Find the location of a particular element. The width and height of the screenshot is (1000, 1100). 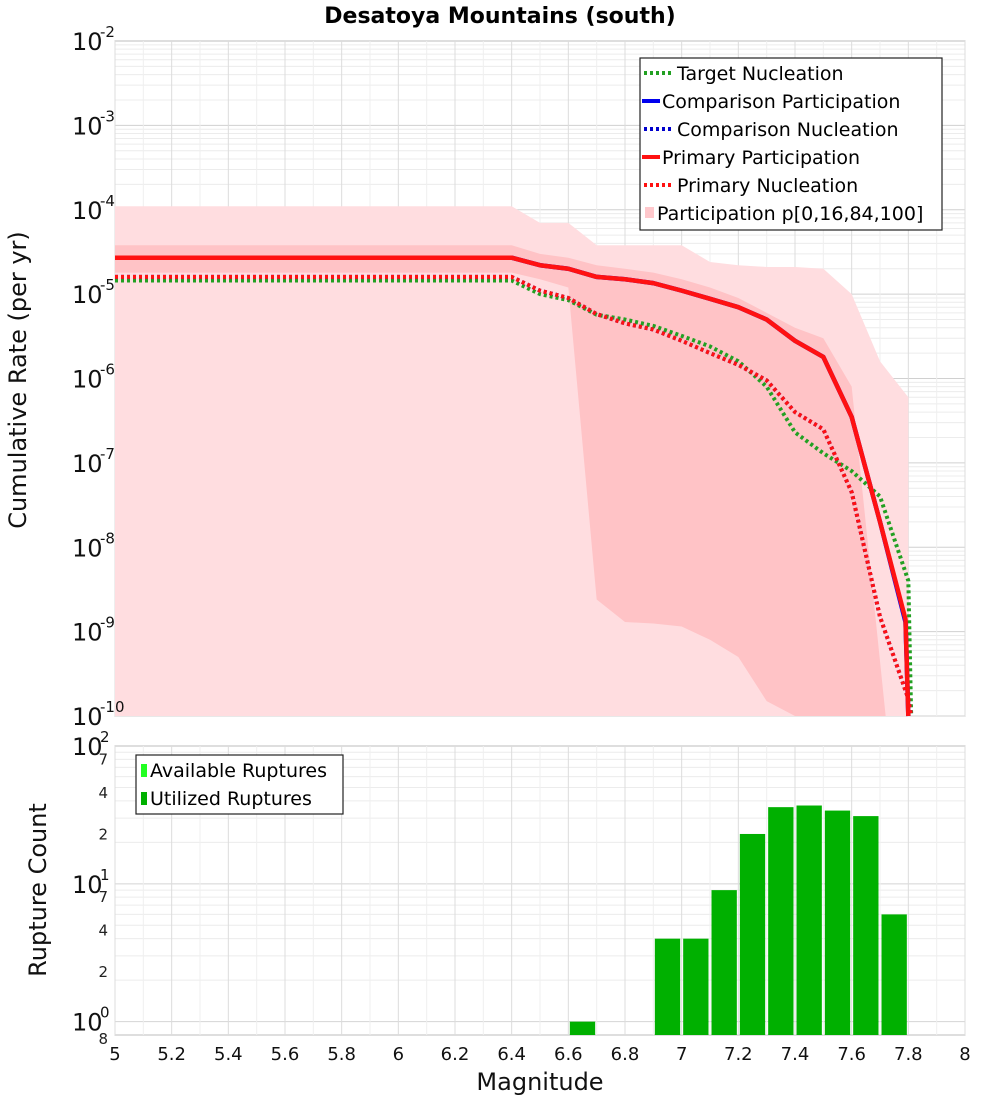

legend-label-available-ruptures: Available Ruptures is located at coordinates (238, 771).